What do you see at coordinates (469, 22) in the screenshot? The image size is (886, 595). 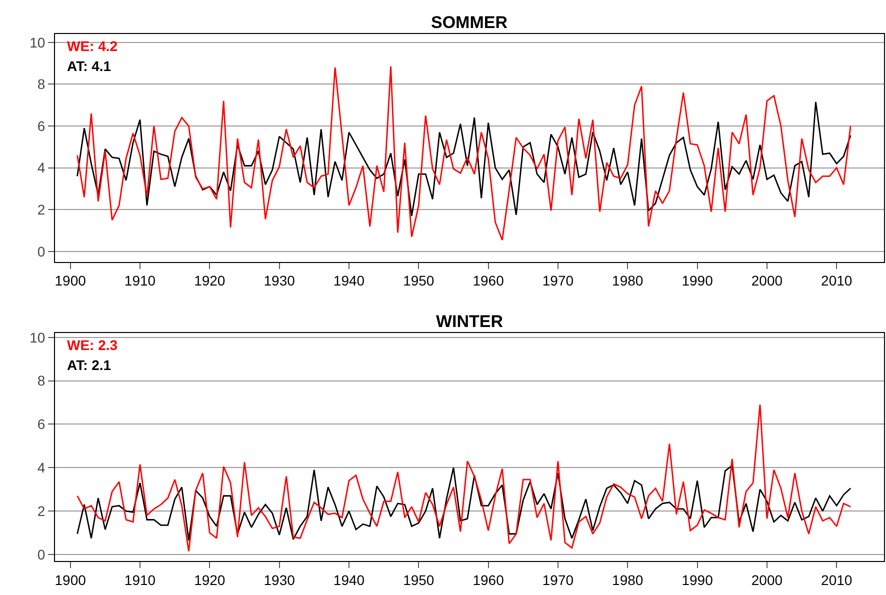 I see `chart-title: SOMMER` at bounding box center [469, 22].